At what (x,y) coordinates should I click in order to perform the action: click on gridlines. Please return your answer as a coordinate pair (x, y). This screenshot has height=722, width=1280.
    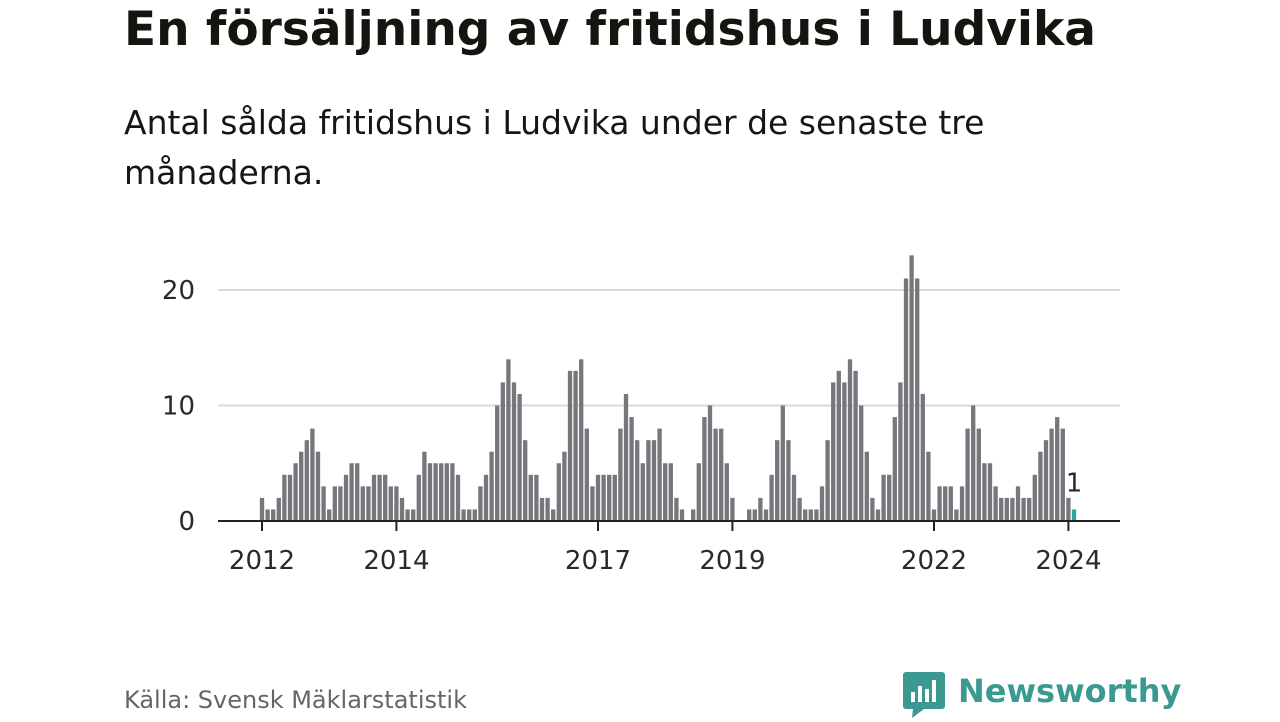
    Looking at the image, I should click on (669, 348).